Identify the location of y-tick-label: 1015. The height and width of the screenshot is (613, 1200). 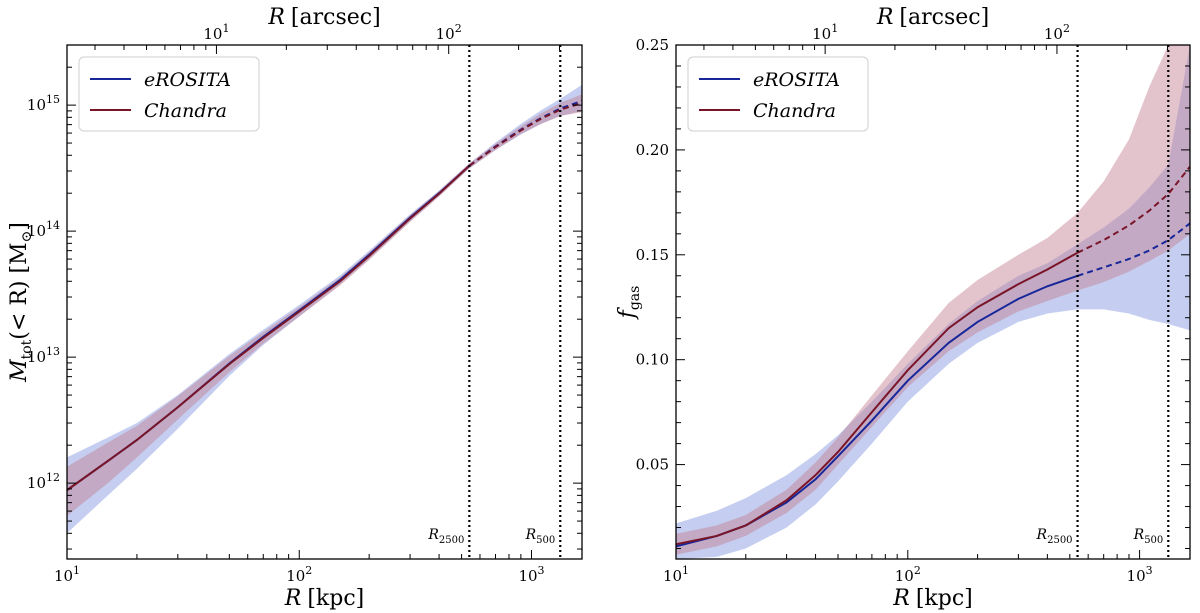
(43, 103).